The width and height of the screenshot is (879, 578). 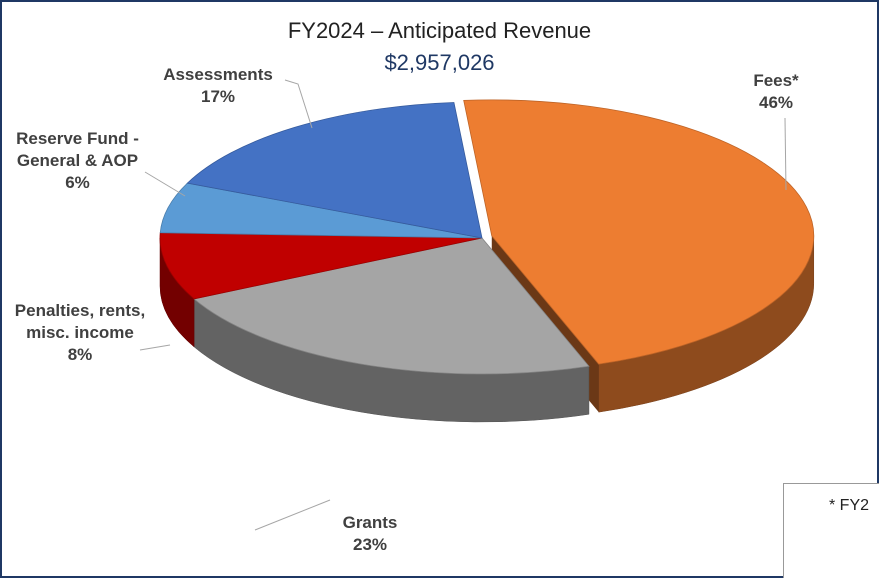 I want to click on value-label: 8%, so click(x=80, y=354).